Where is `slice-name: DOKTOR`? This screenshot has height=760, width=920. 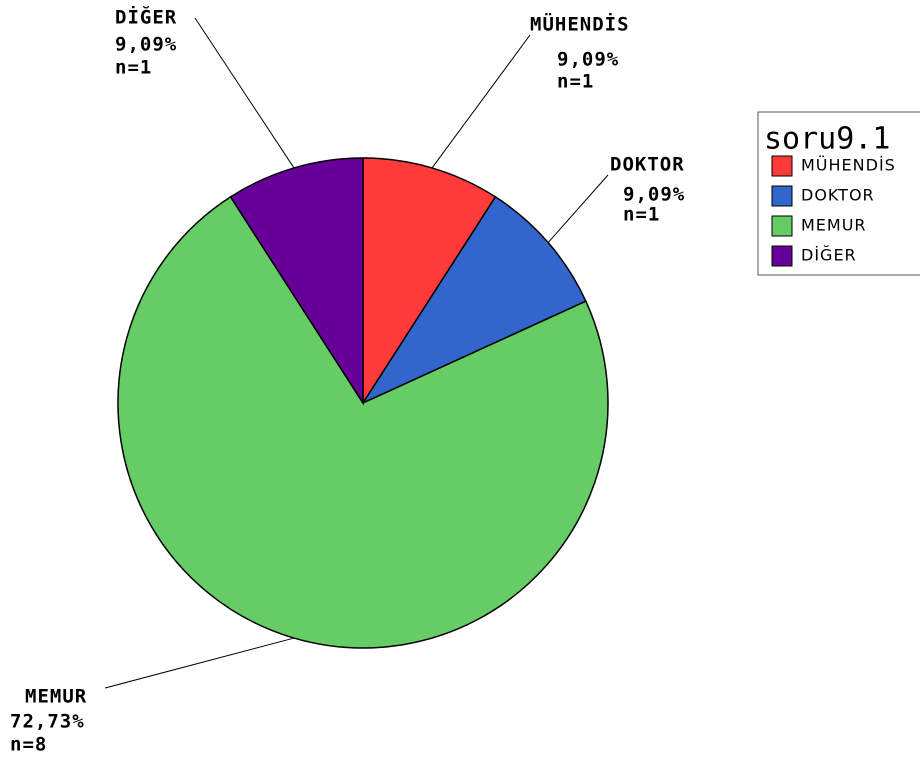 slice-name: DOKTOR is located at coordinates (647, 165).